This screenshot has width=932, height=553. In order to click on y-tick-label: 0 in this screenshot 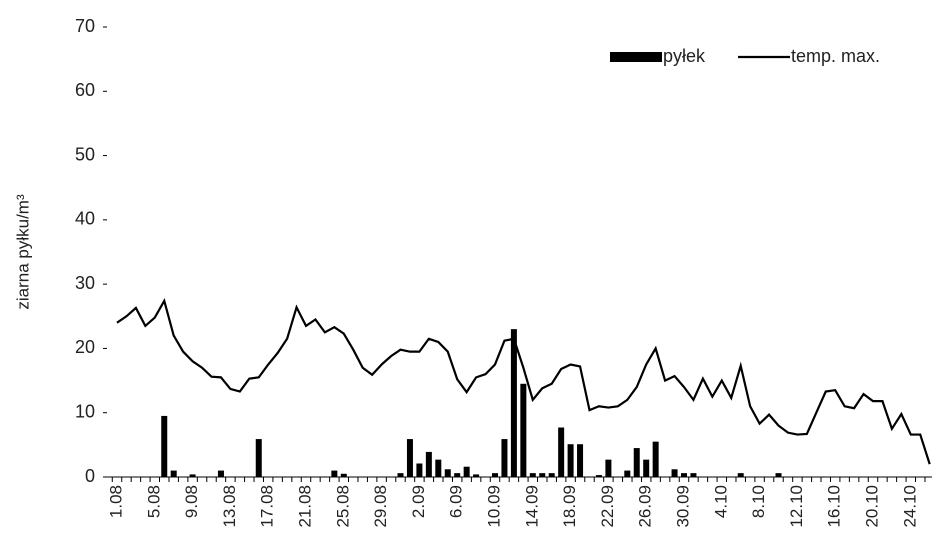, I will do `click(90, 476)`.